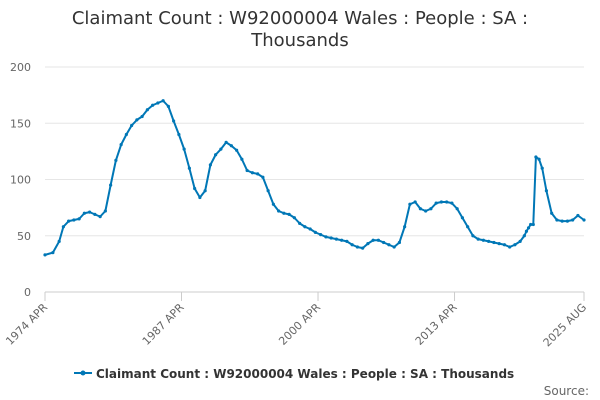 This screenshot has height=400, width=600. Describe the element at coordinates (566, 391) in the screenshot. I see `source-label: Source:` at that location.